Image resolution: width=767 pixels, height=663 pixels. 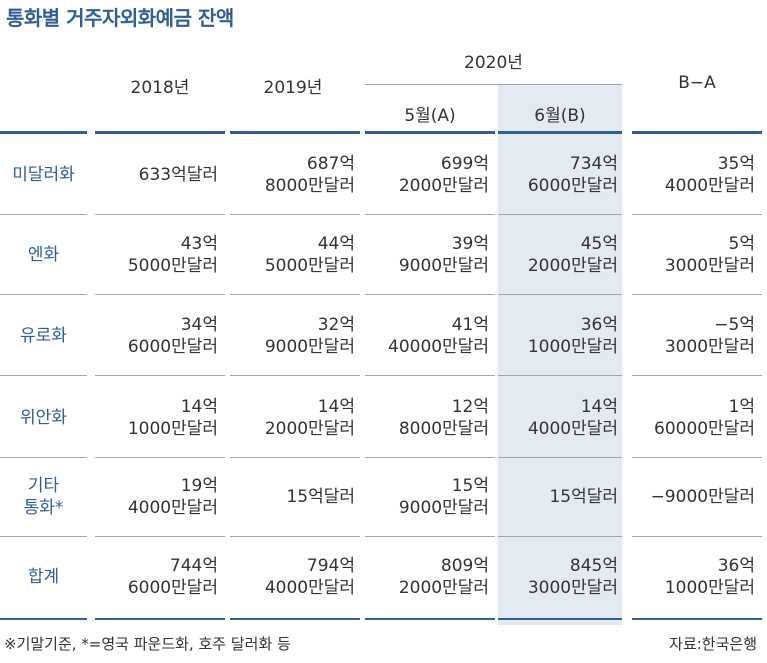 I want to click on cell-line: 5000만달러, so click(x=172, y=266).